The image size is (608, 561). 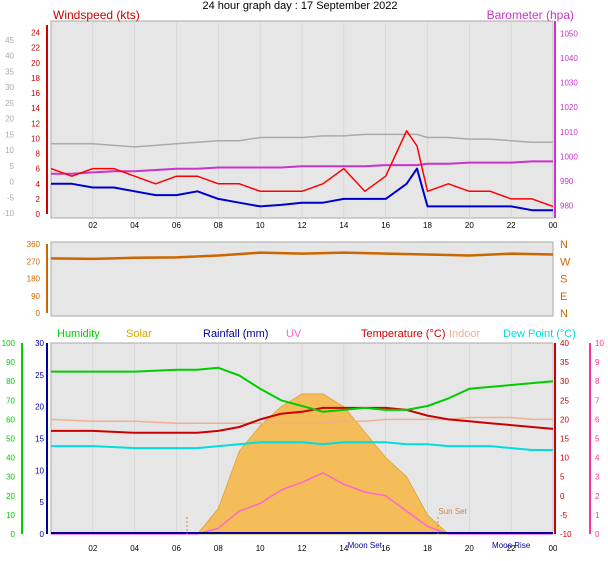 I want to click on dir-axis-tick-label: 360, so click(x=34, y=244).